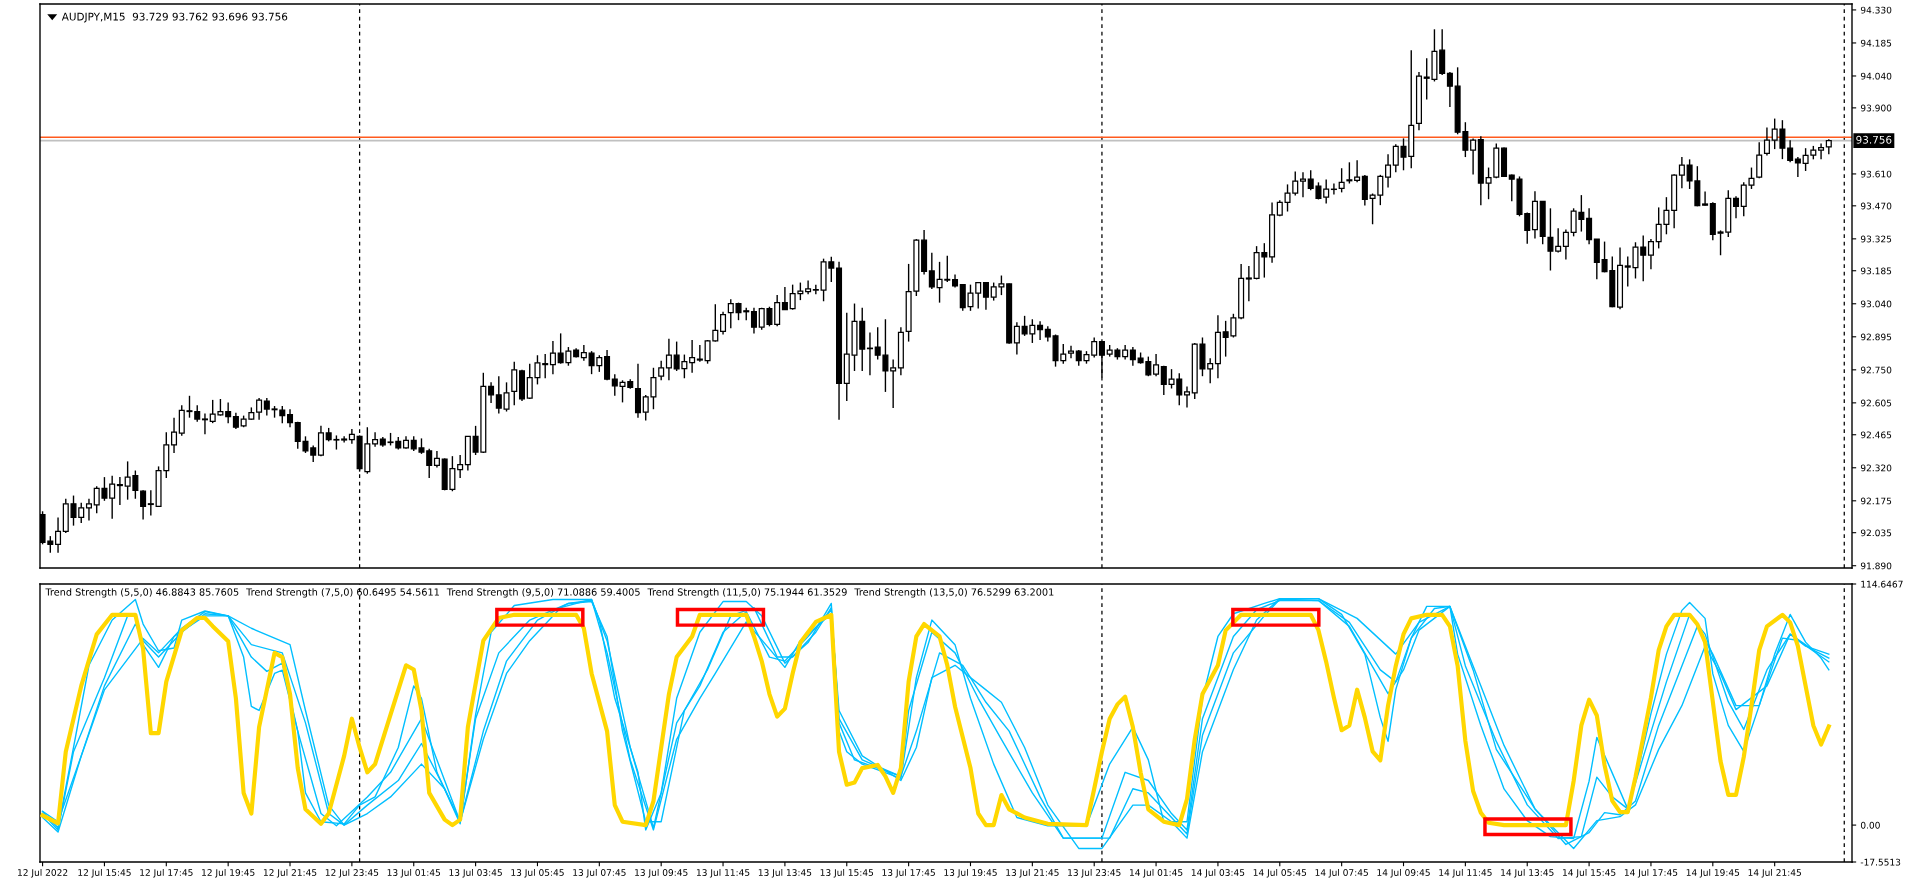 The image size is (1916, 885). Describe the element at coordinates (43, 873) in the screenshot. I see `x-tick-label: 12 Jul 2022` at that location.